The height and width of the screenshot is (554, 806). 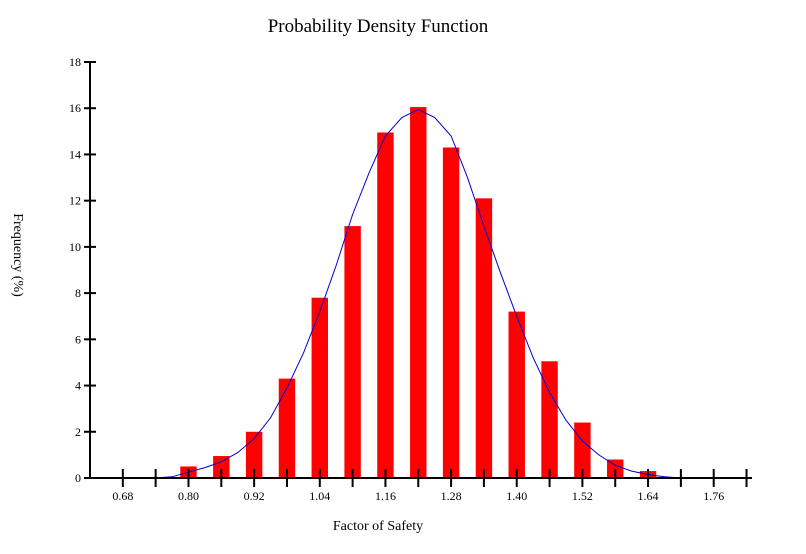 I want to click on y-tick-label: 4, so click(x=78, y=386).